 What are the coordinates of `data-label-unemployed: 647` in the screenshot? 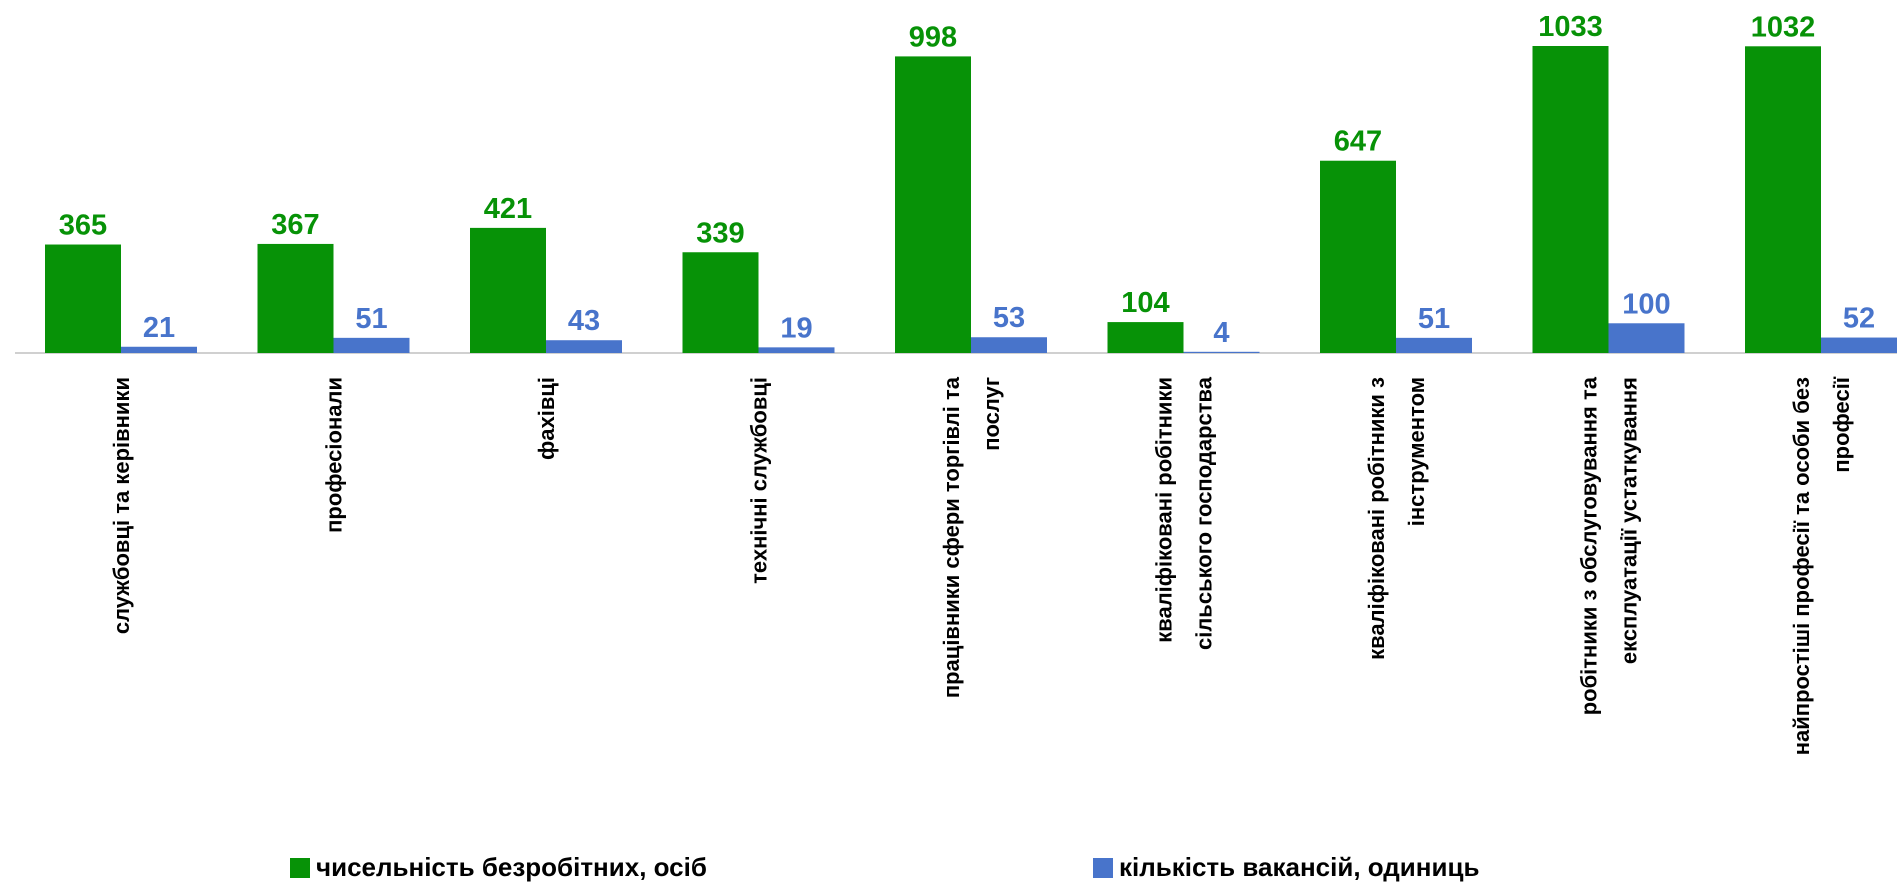 It's located at (1358, 142).